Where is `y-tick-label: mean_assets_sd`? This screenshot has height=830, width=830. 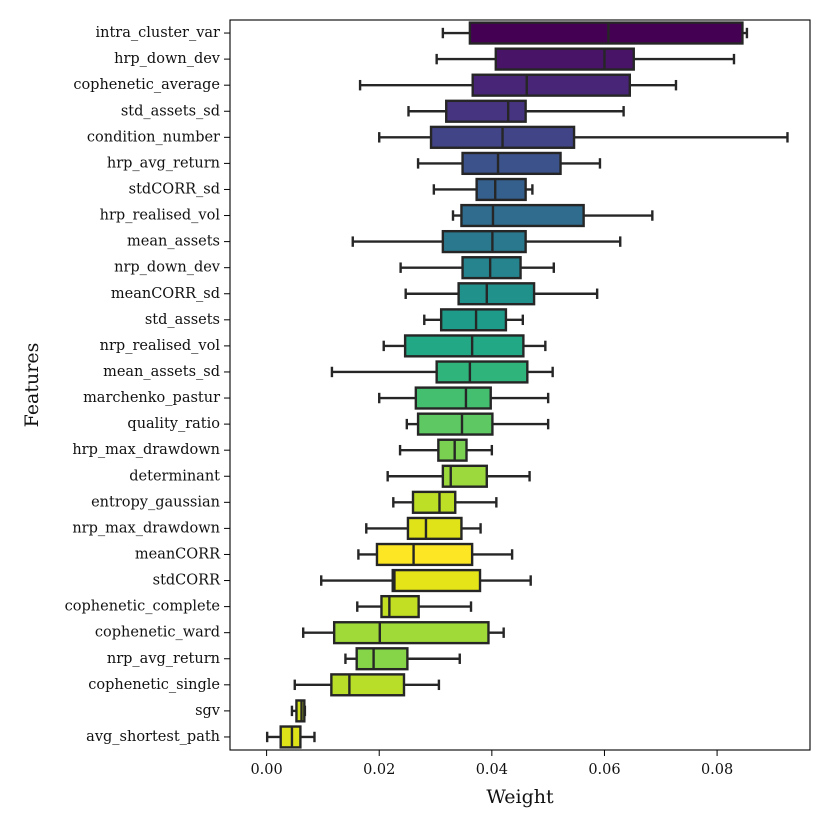 y-tick-label: mean_assets_sd is located at coordinates (161, 372).